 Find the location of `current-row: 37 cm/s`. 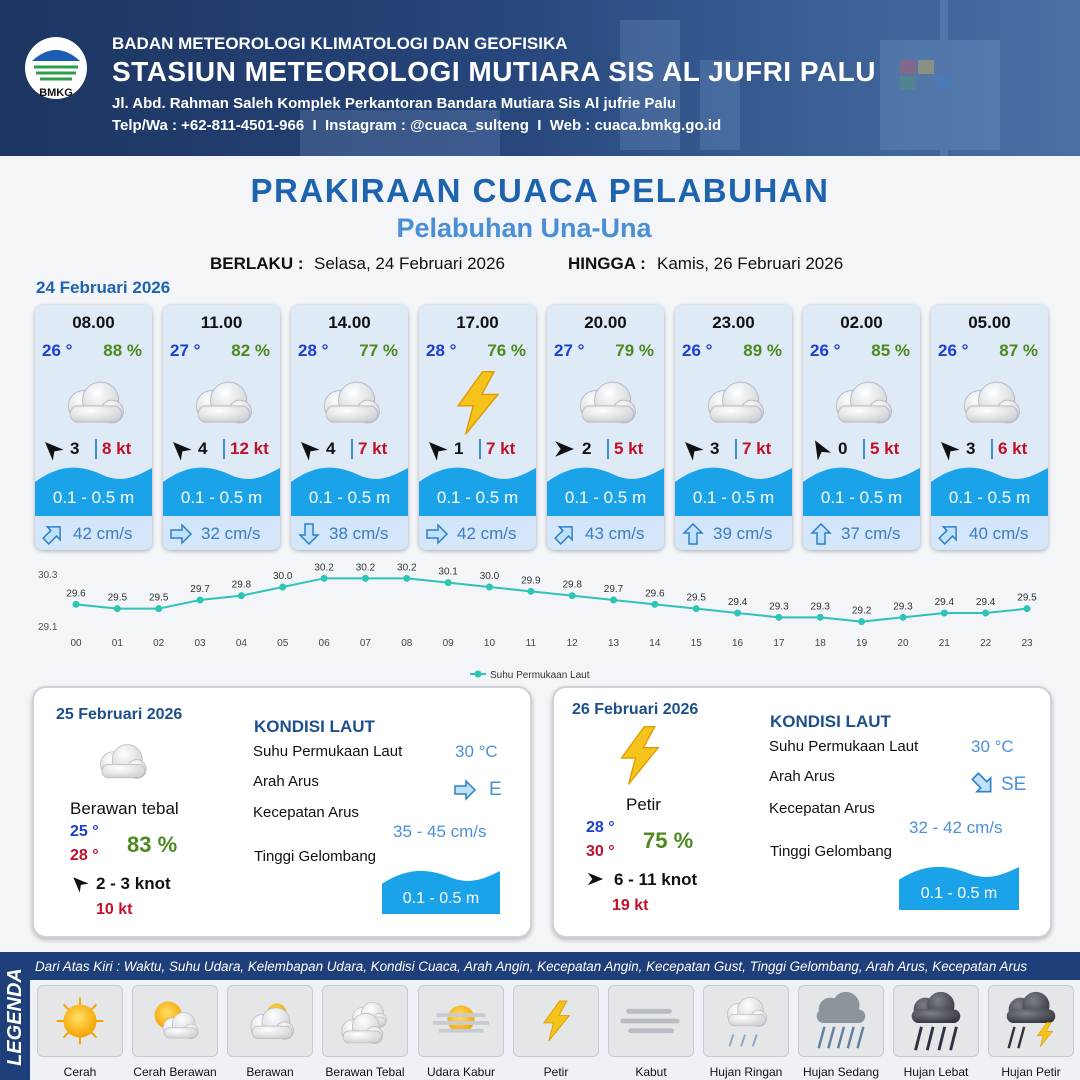

current-row: 37 cm/s is located at coordinates (861, 533).